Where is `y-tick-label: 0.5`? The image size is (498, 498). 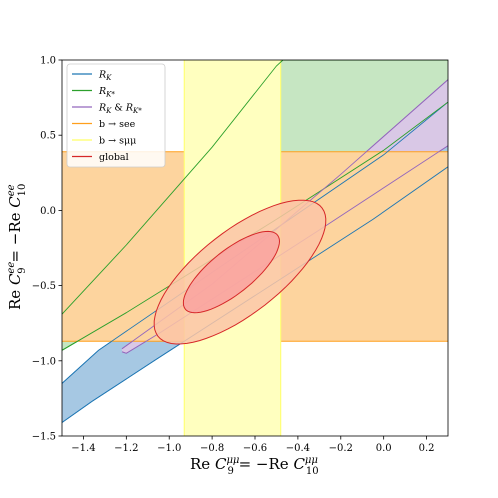 y-tick-label: 0.5 is located at coordinates (48, 136).